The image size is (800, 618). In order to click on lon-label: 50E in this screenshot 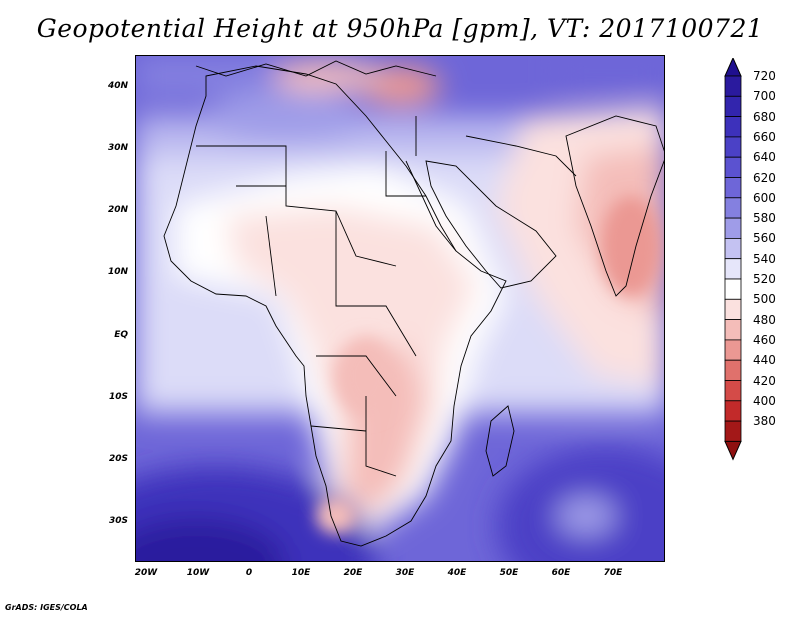, I will do `click(509, 573)`.